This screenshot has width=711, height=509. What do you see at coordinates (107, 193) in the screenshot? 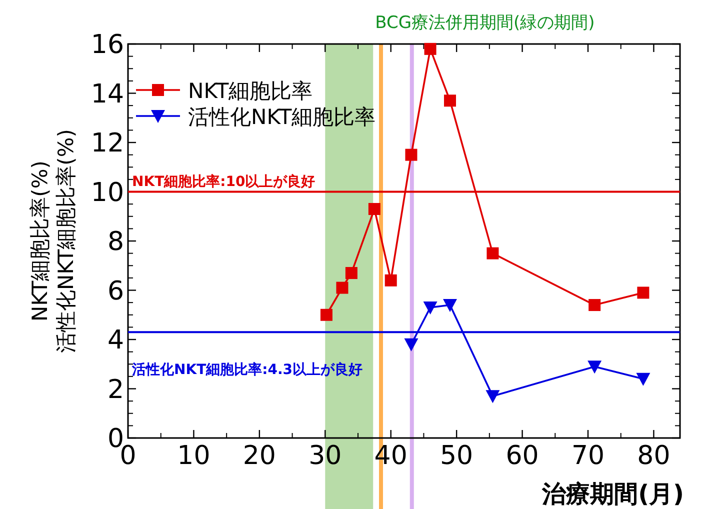
I see `y-tick-label: 10` at bounding box center [107, 193].